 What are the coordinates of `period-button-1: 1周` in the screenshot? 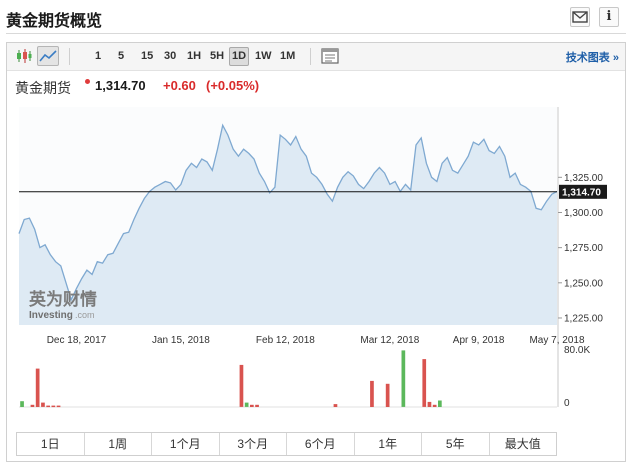 It's located at (118, 444).